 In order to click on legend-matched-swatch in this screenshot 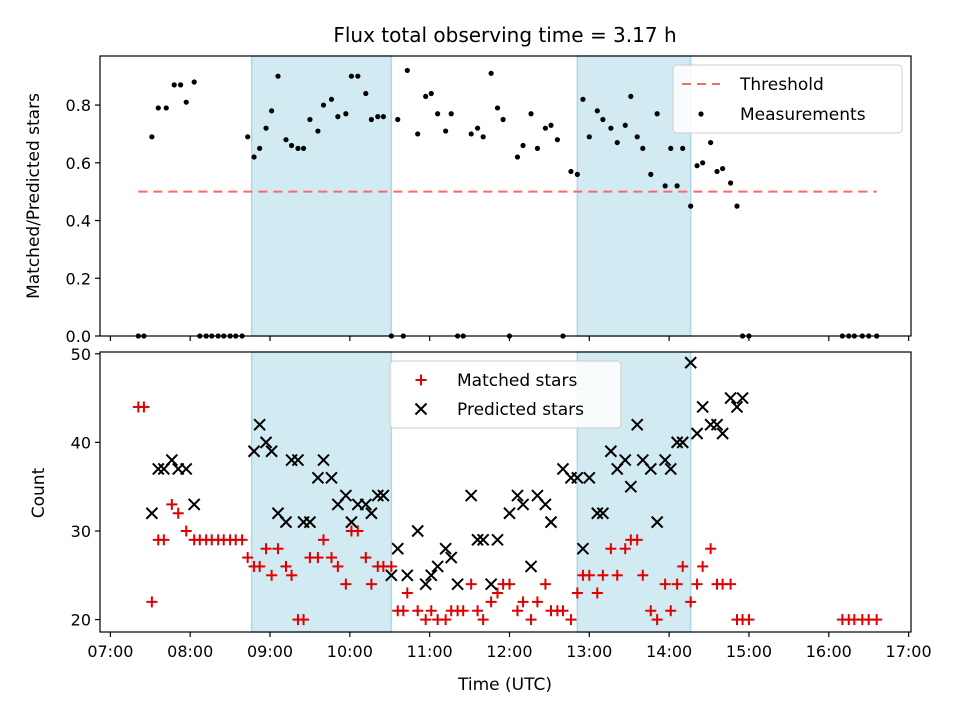, I will do `click(421, 380)`.